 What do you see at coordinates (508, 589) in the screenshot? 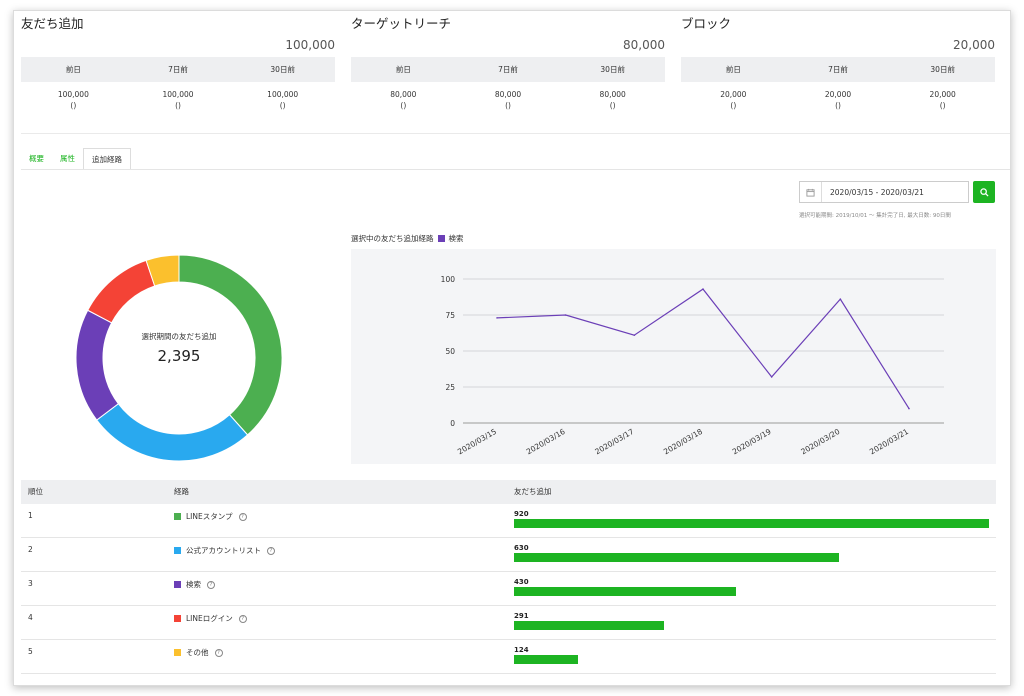
I see `table-row: 3 検索? 430` at bounding box center [508, 589].